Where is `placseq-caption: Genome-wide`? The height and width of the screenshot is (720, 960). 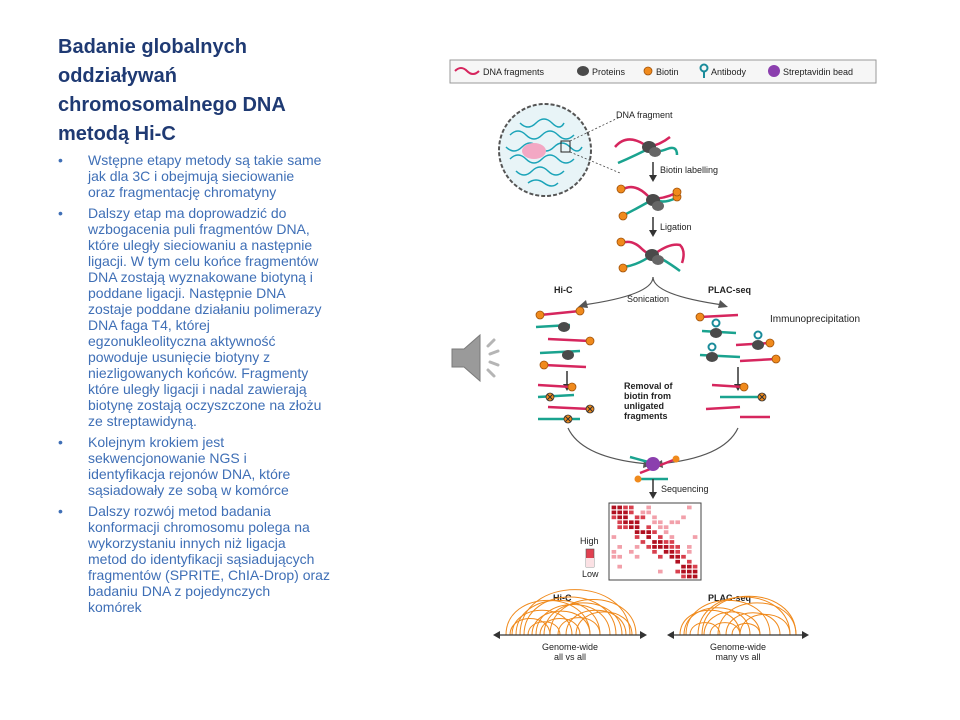
placseq-caption: Genome-wide is located at coordinates (738, 647).